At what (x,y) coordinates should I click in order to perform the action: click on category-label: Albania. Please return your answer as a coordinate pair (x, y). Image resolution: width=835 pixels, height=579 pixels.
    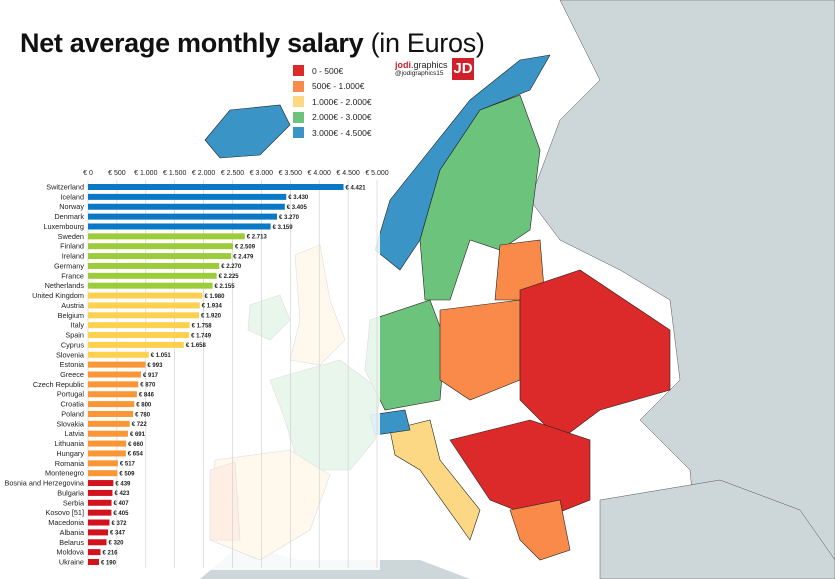
    Looking at the image, I should click on (72, 532).